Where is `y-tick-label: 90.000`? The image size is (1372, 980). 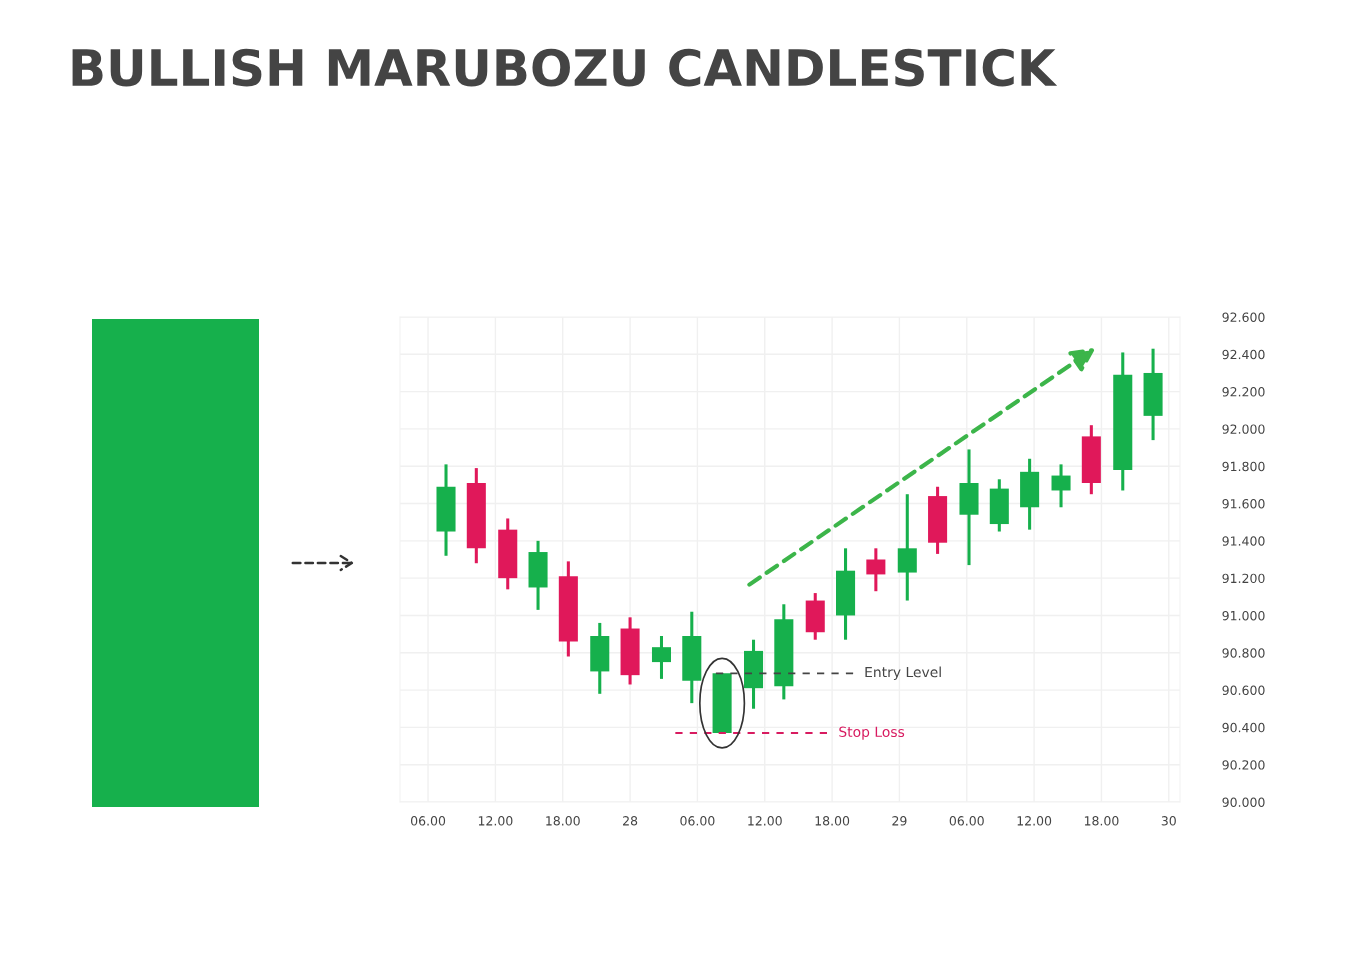 y-tick-label: 90.000 is located at coordinates (1243, 802).